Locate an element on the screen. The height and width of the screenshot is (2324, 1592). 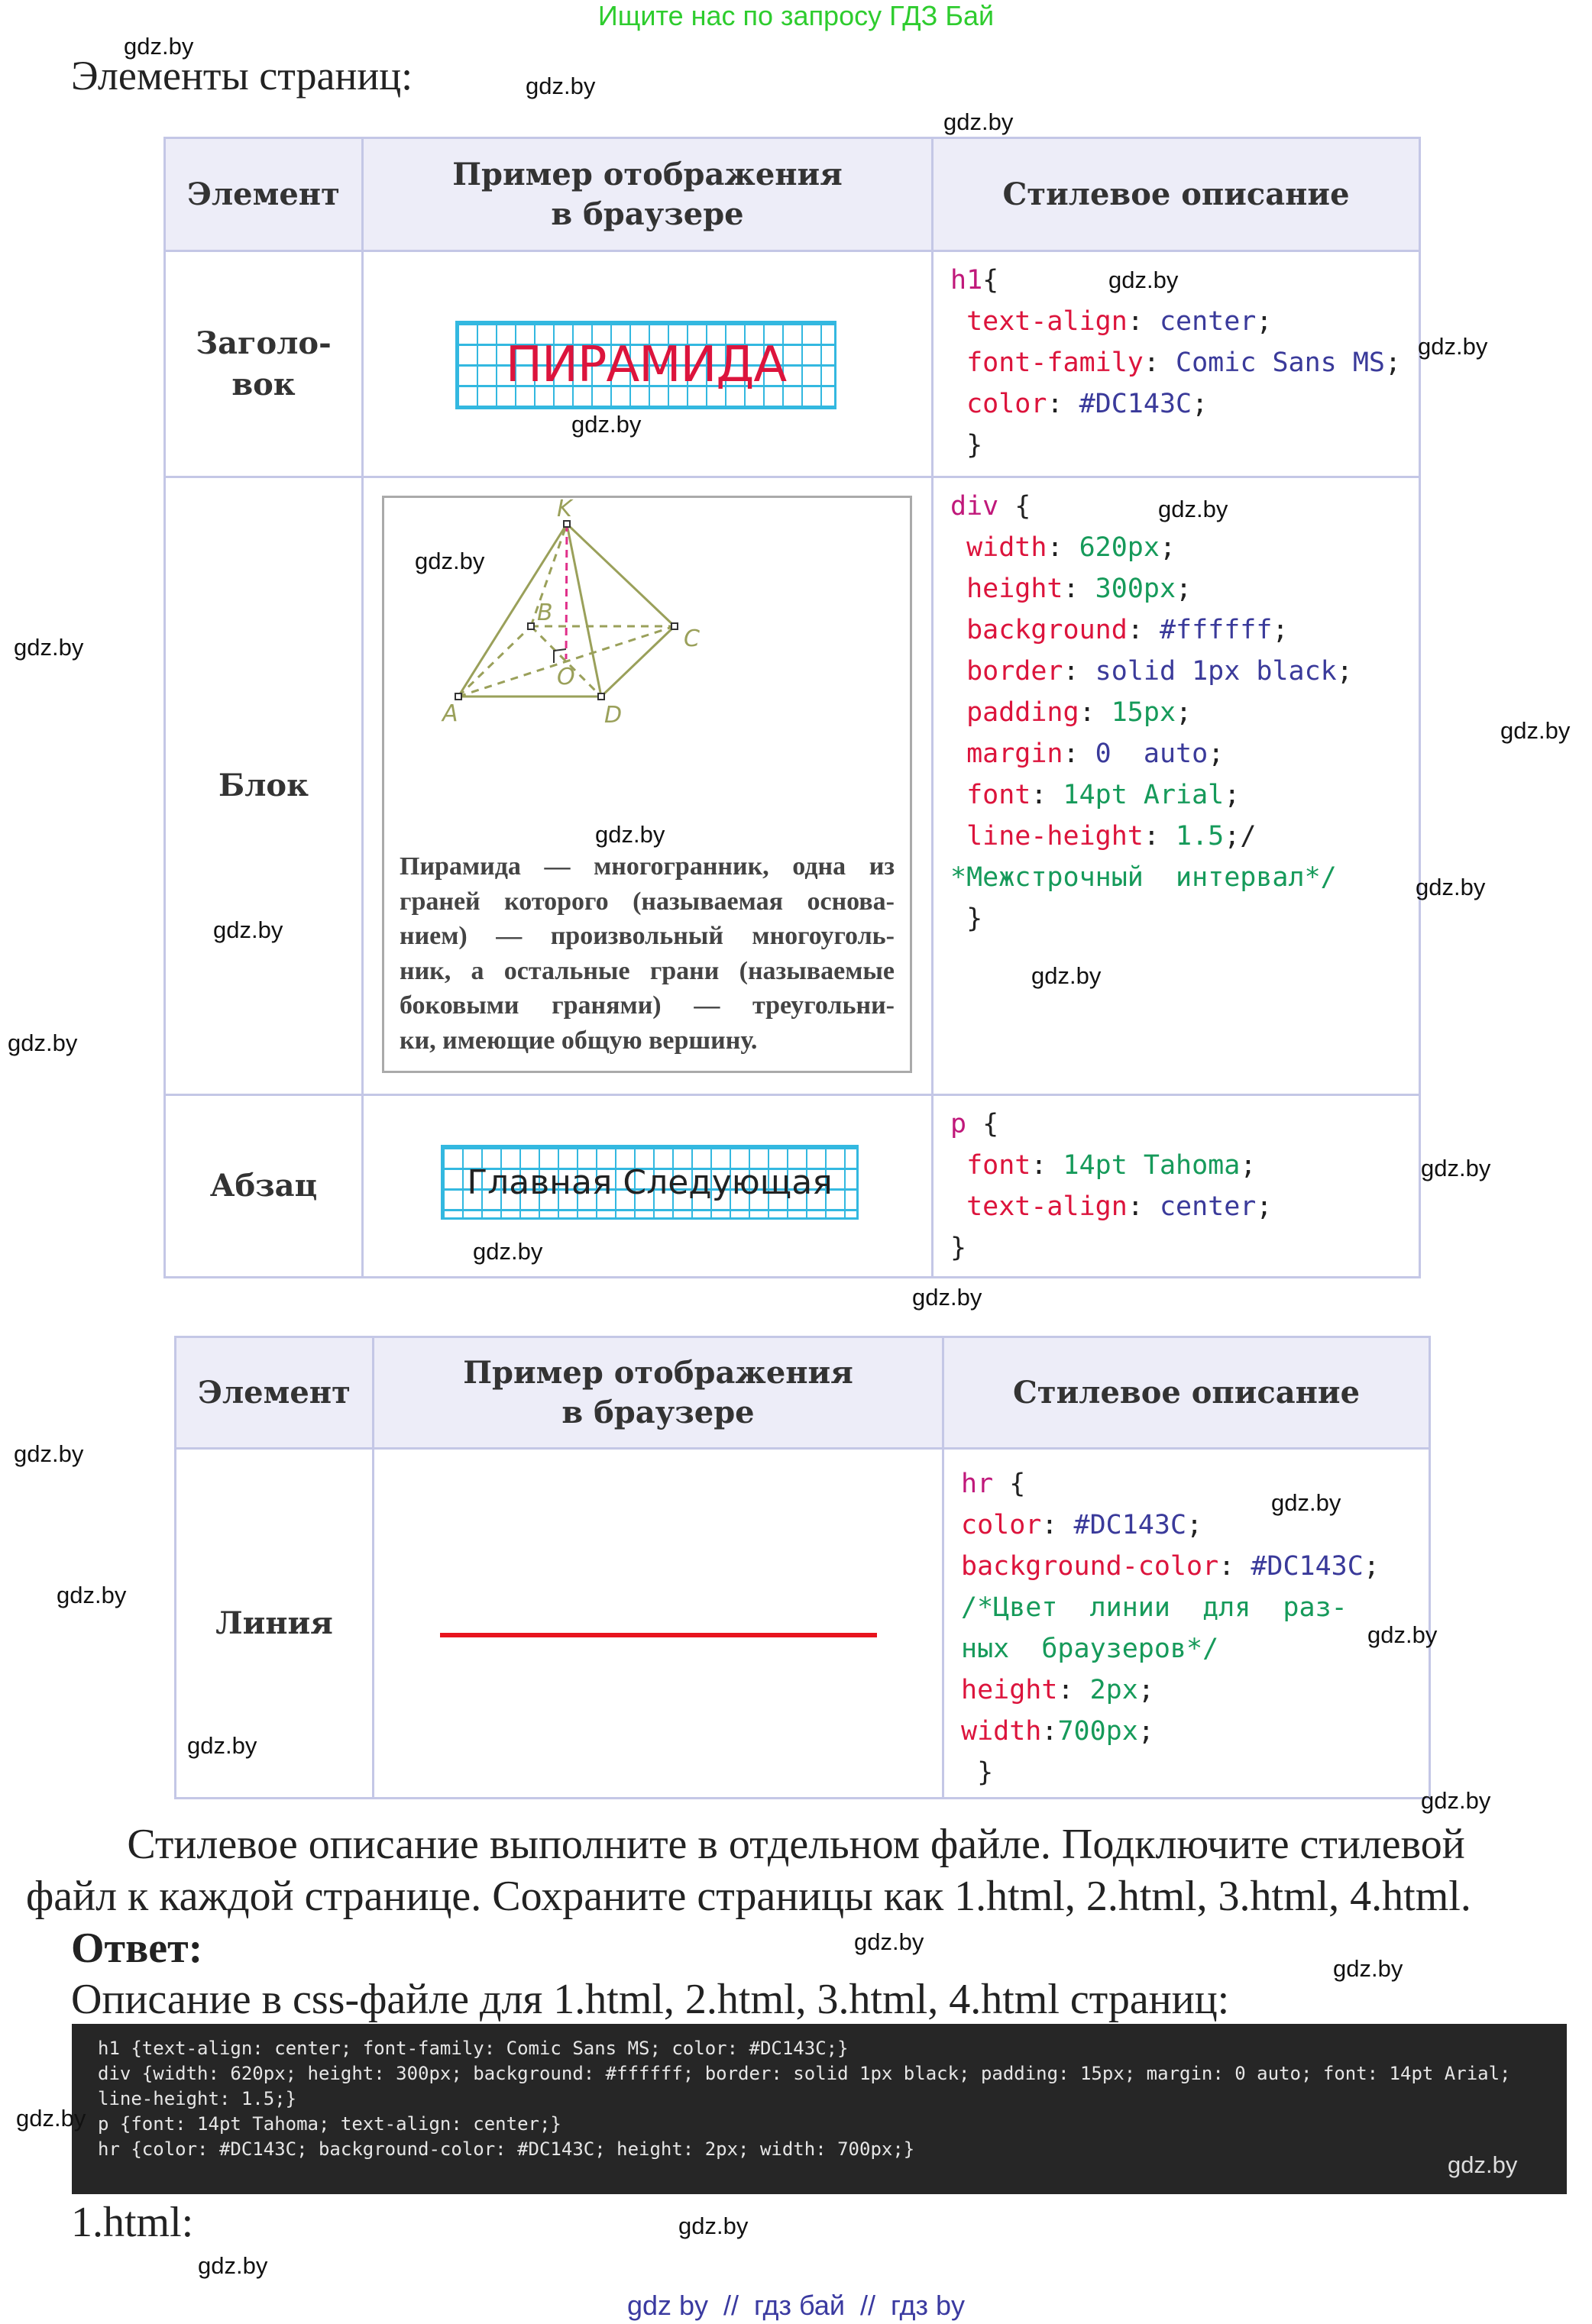
code-line: *Межстрочный интервал*/ is located at coordinates (1151, 878).